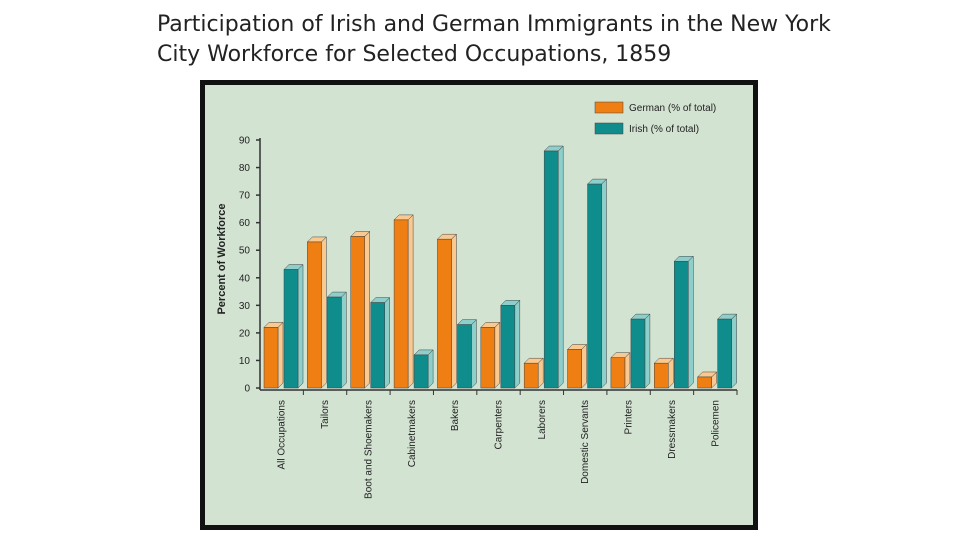  Describe the element at coordinates (499, 424) in the screenshot. I see `x-category-label: Carpenters` at that location.